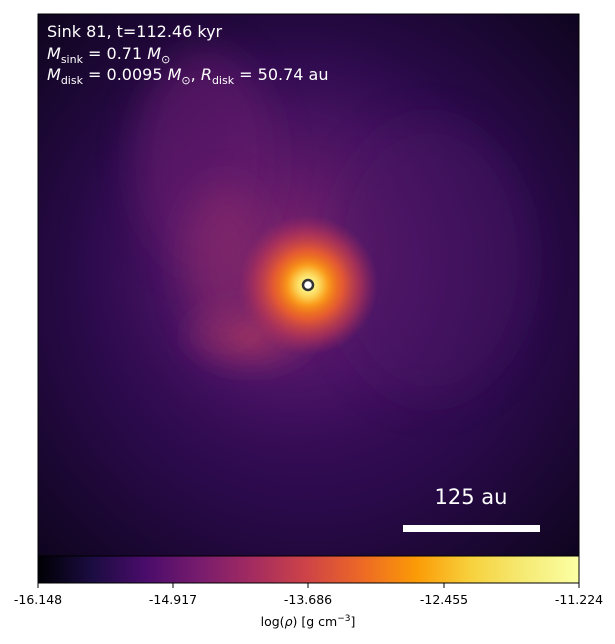 Image resolution: width=615 pixels, height=644 pixels. I want to click on annotation-line-3: Mdisk = 0.0095 M⊙, Rdisk = 50.74 au, so click(188, 76).